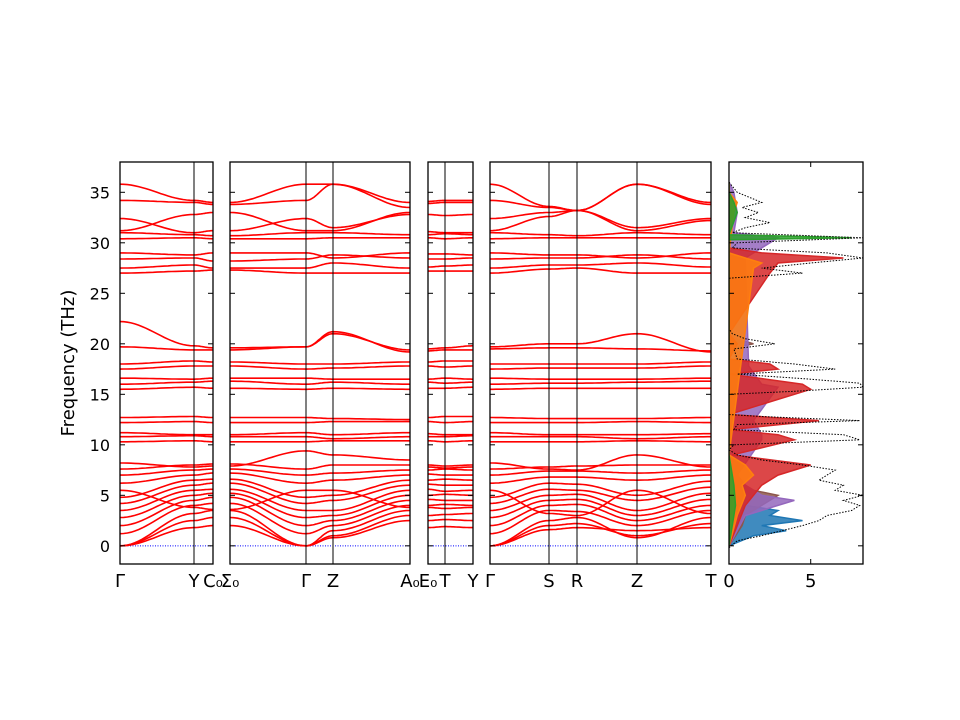 The height and width of the screenshot is (720, 960). What do you see at coordinates (577, 581) in the screenshot?
I see `kpoint-label: R` at bounding box center [577, 581].